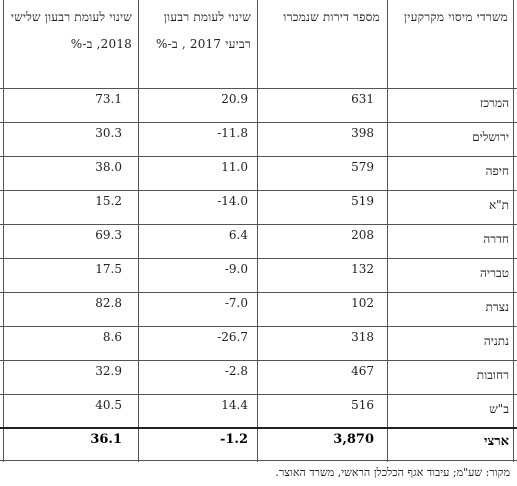  Describe the element at coordinates (203, 30) in the screenshot. I see `header-change-q4-2017: שינוי לעומת רבעון רביעי 2017 , ב-%` at that location.